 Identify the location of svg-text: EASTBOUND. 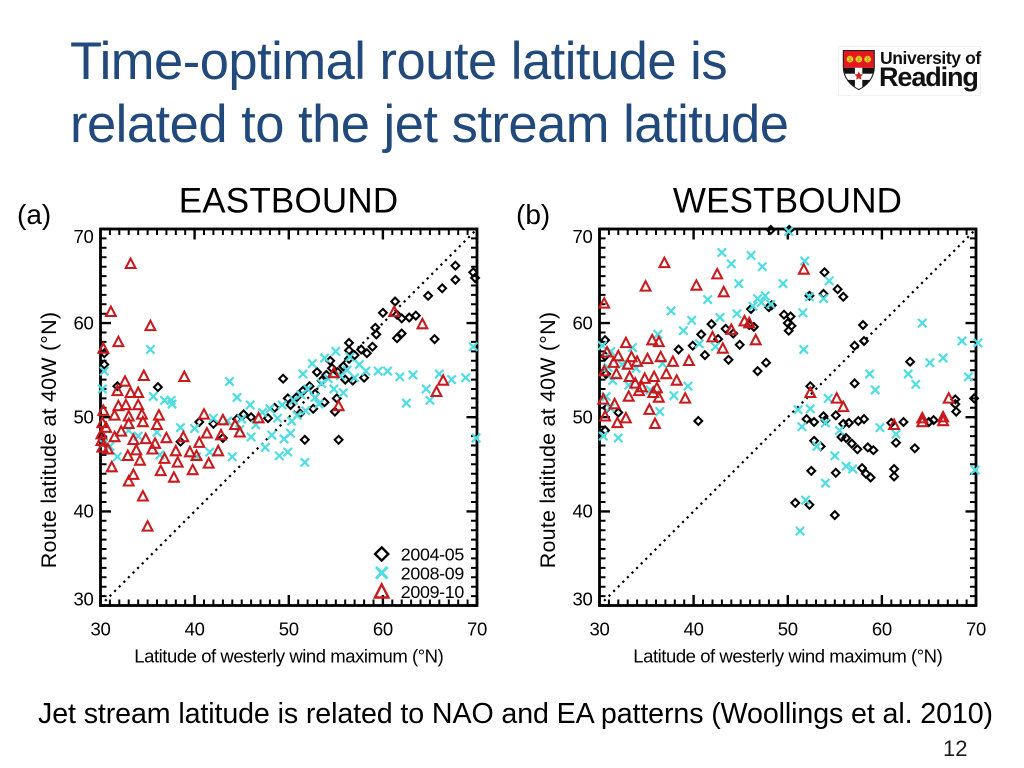
(289, 201).